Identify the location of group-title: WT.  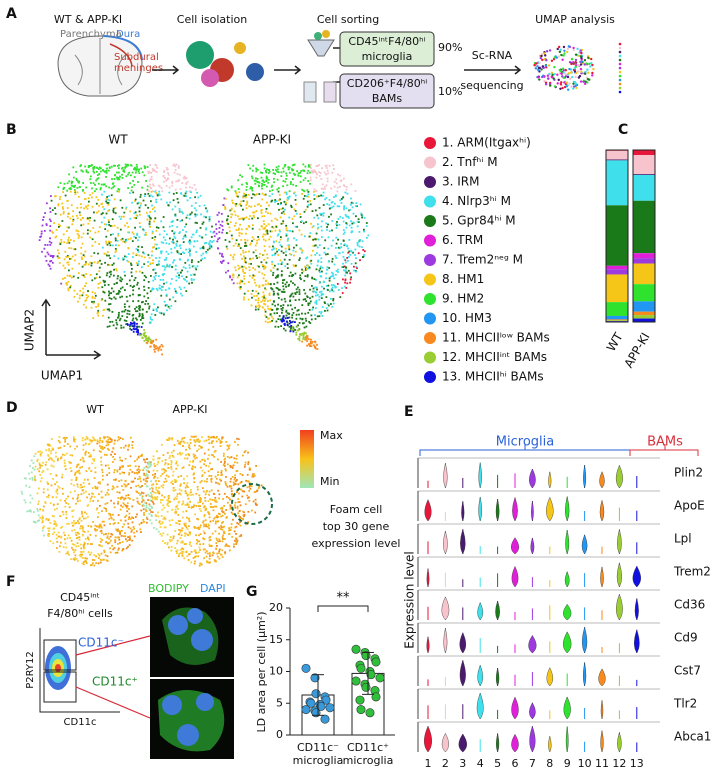
(95, 409).